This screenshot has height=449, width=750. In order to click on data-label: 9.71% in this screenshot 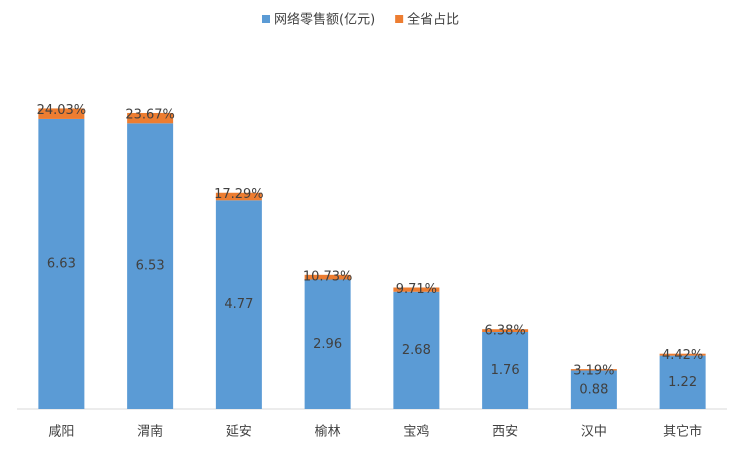, I will do `click(416, 289)`.